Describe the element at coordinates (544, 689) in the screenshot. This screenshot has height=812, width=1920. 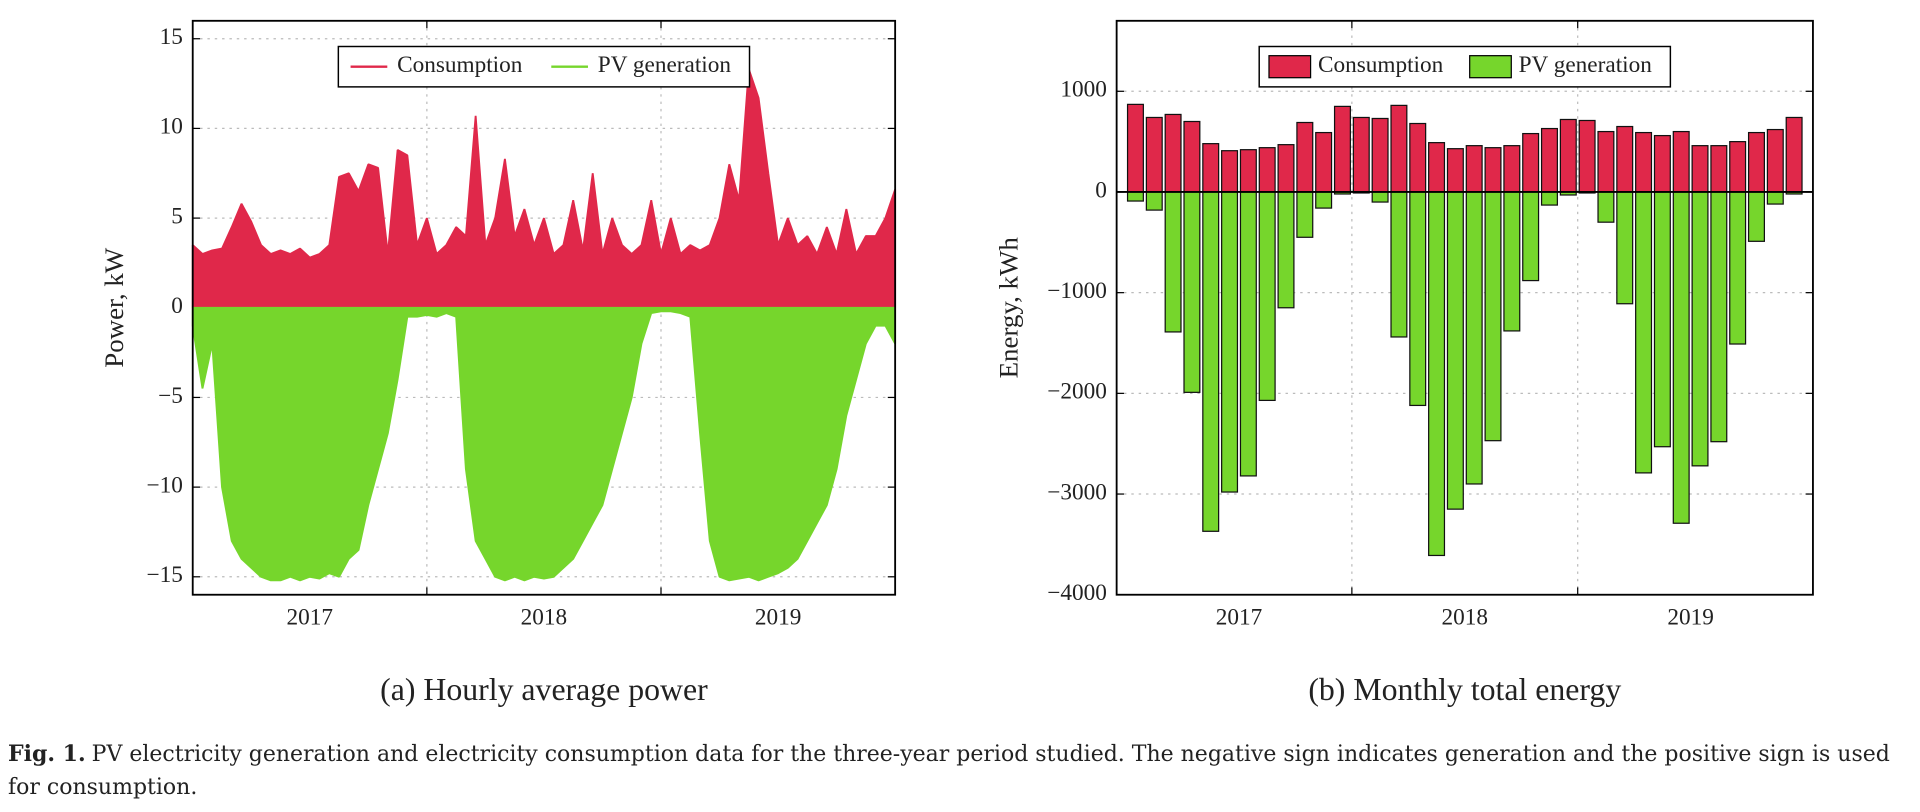
I see `subcaption: (a) Hourly average power` at that location.